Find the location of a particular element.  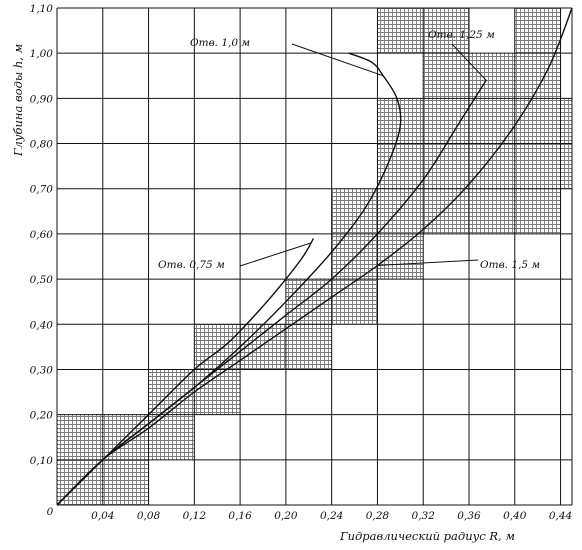

x-tick-label: 0,24 is located at coordinates (331, 516).